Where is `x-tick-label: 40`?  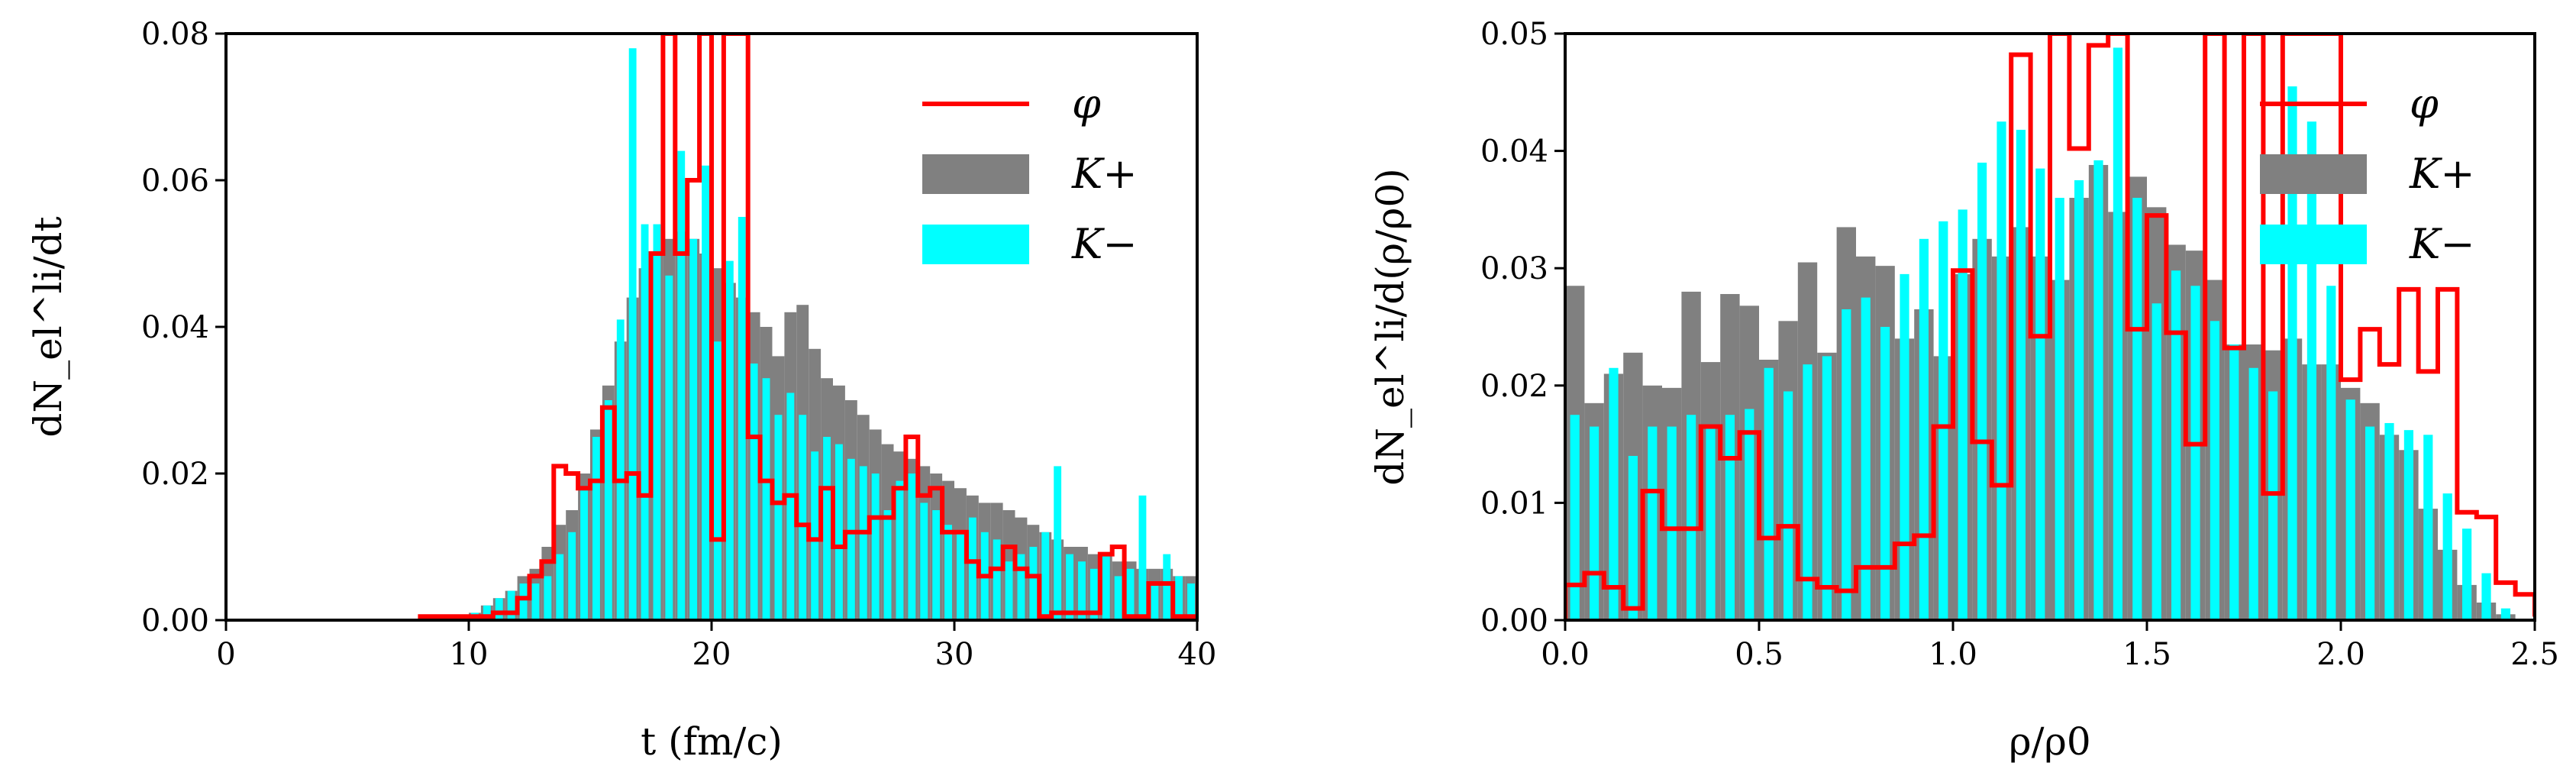 x-tick-label: 40 is located at coordinates (1197, 654).